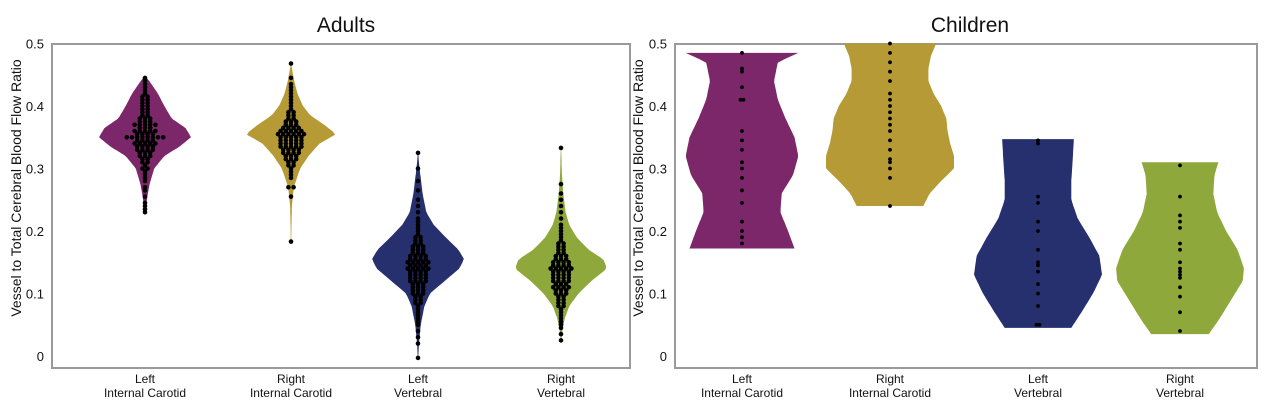 The width and height of the screenshot is (1267, 409). I want to click on children-category-label: Right, so click(890, 379).